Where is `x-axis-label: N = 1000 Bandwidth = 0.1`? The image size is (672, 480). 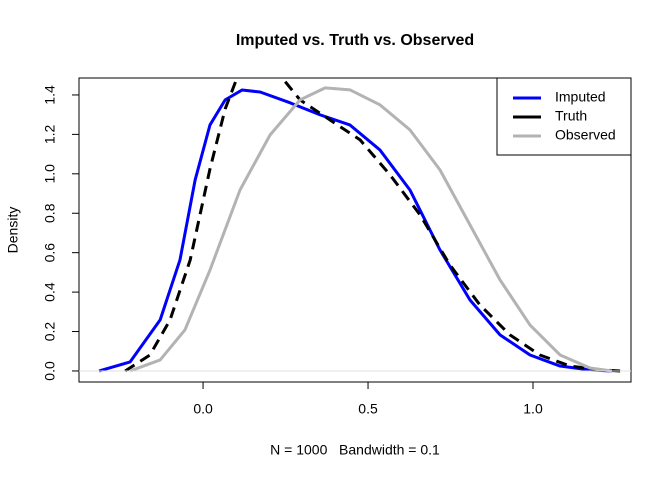
x-axis-label: N = 1000 Bandwidth = 0.1 is located at coordinates (355, 450).